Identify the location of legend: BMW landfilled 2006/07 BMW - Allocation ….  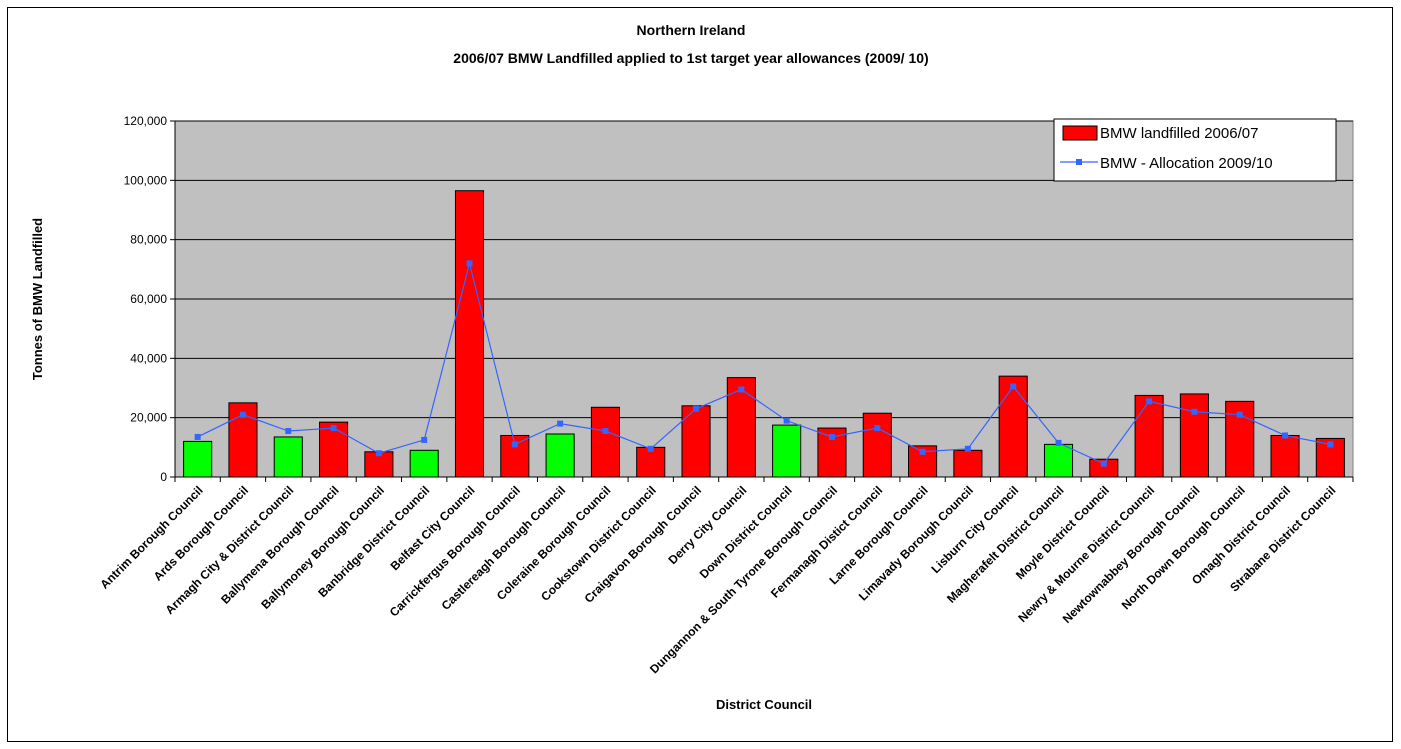
(1195, 150).